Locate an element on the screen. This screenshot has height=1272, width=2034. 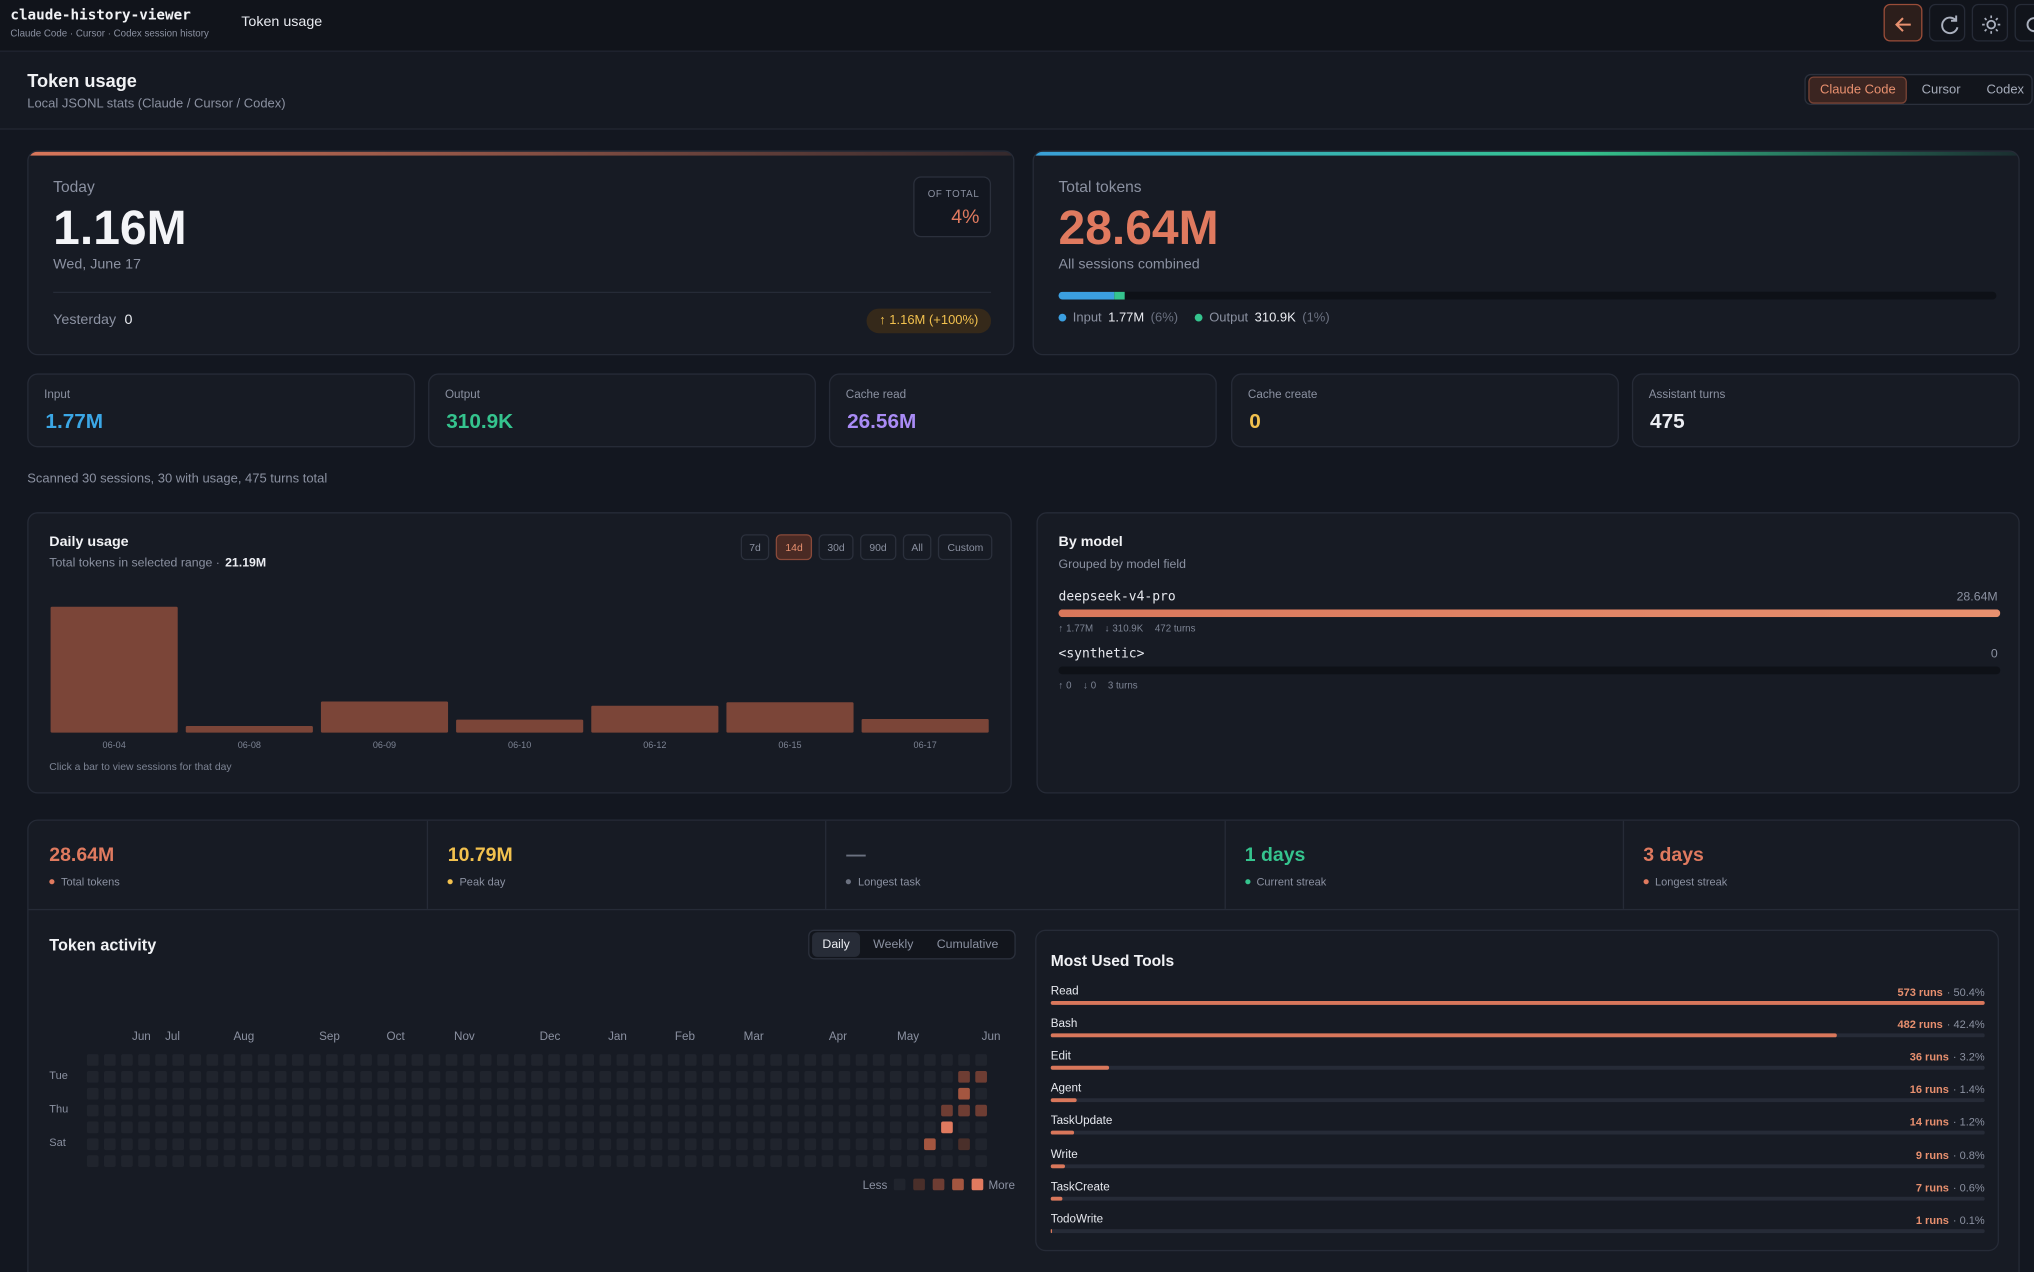
mode-button: Cumulative is located at coordinates (967, 944).